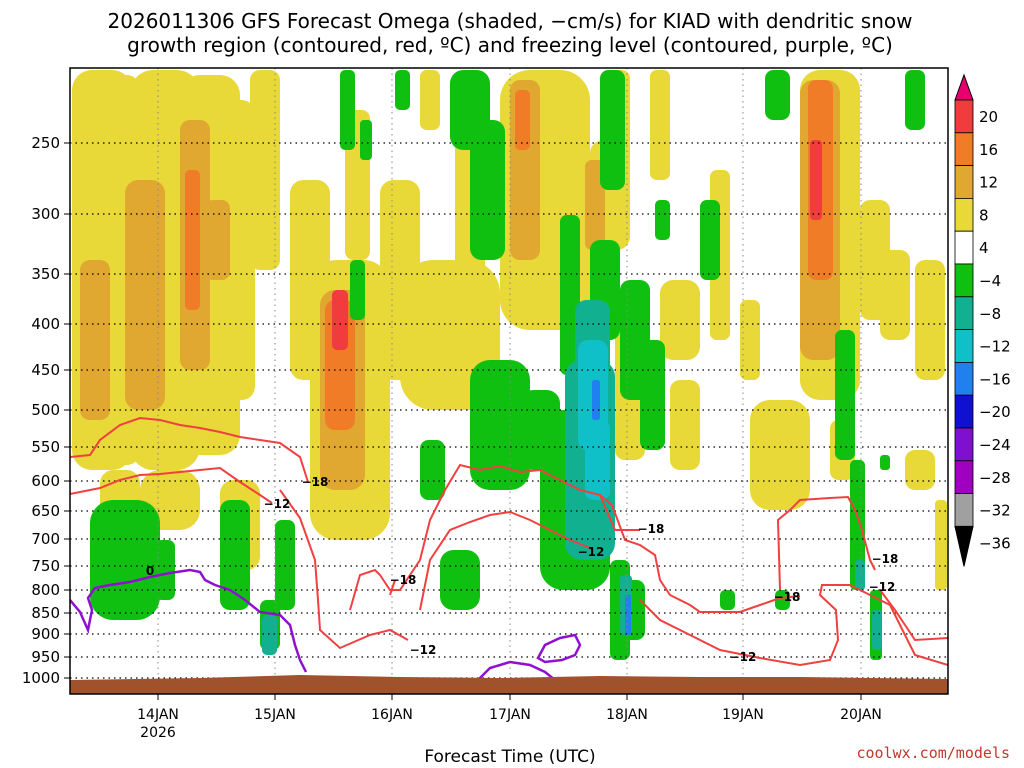  Describe the element at coordinates (995, 511) in the screenshot. I see `colorbar-label: −32` at that location.